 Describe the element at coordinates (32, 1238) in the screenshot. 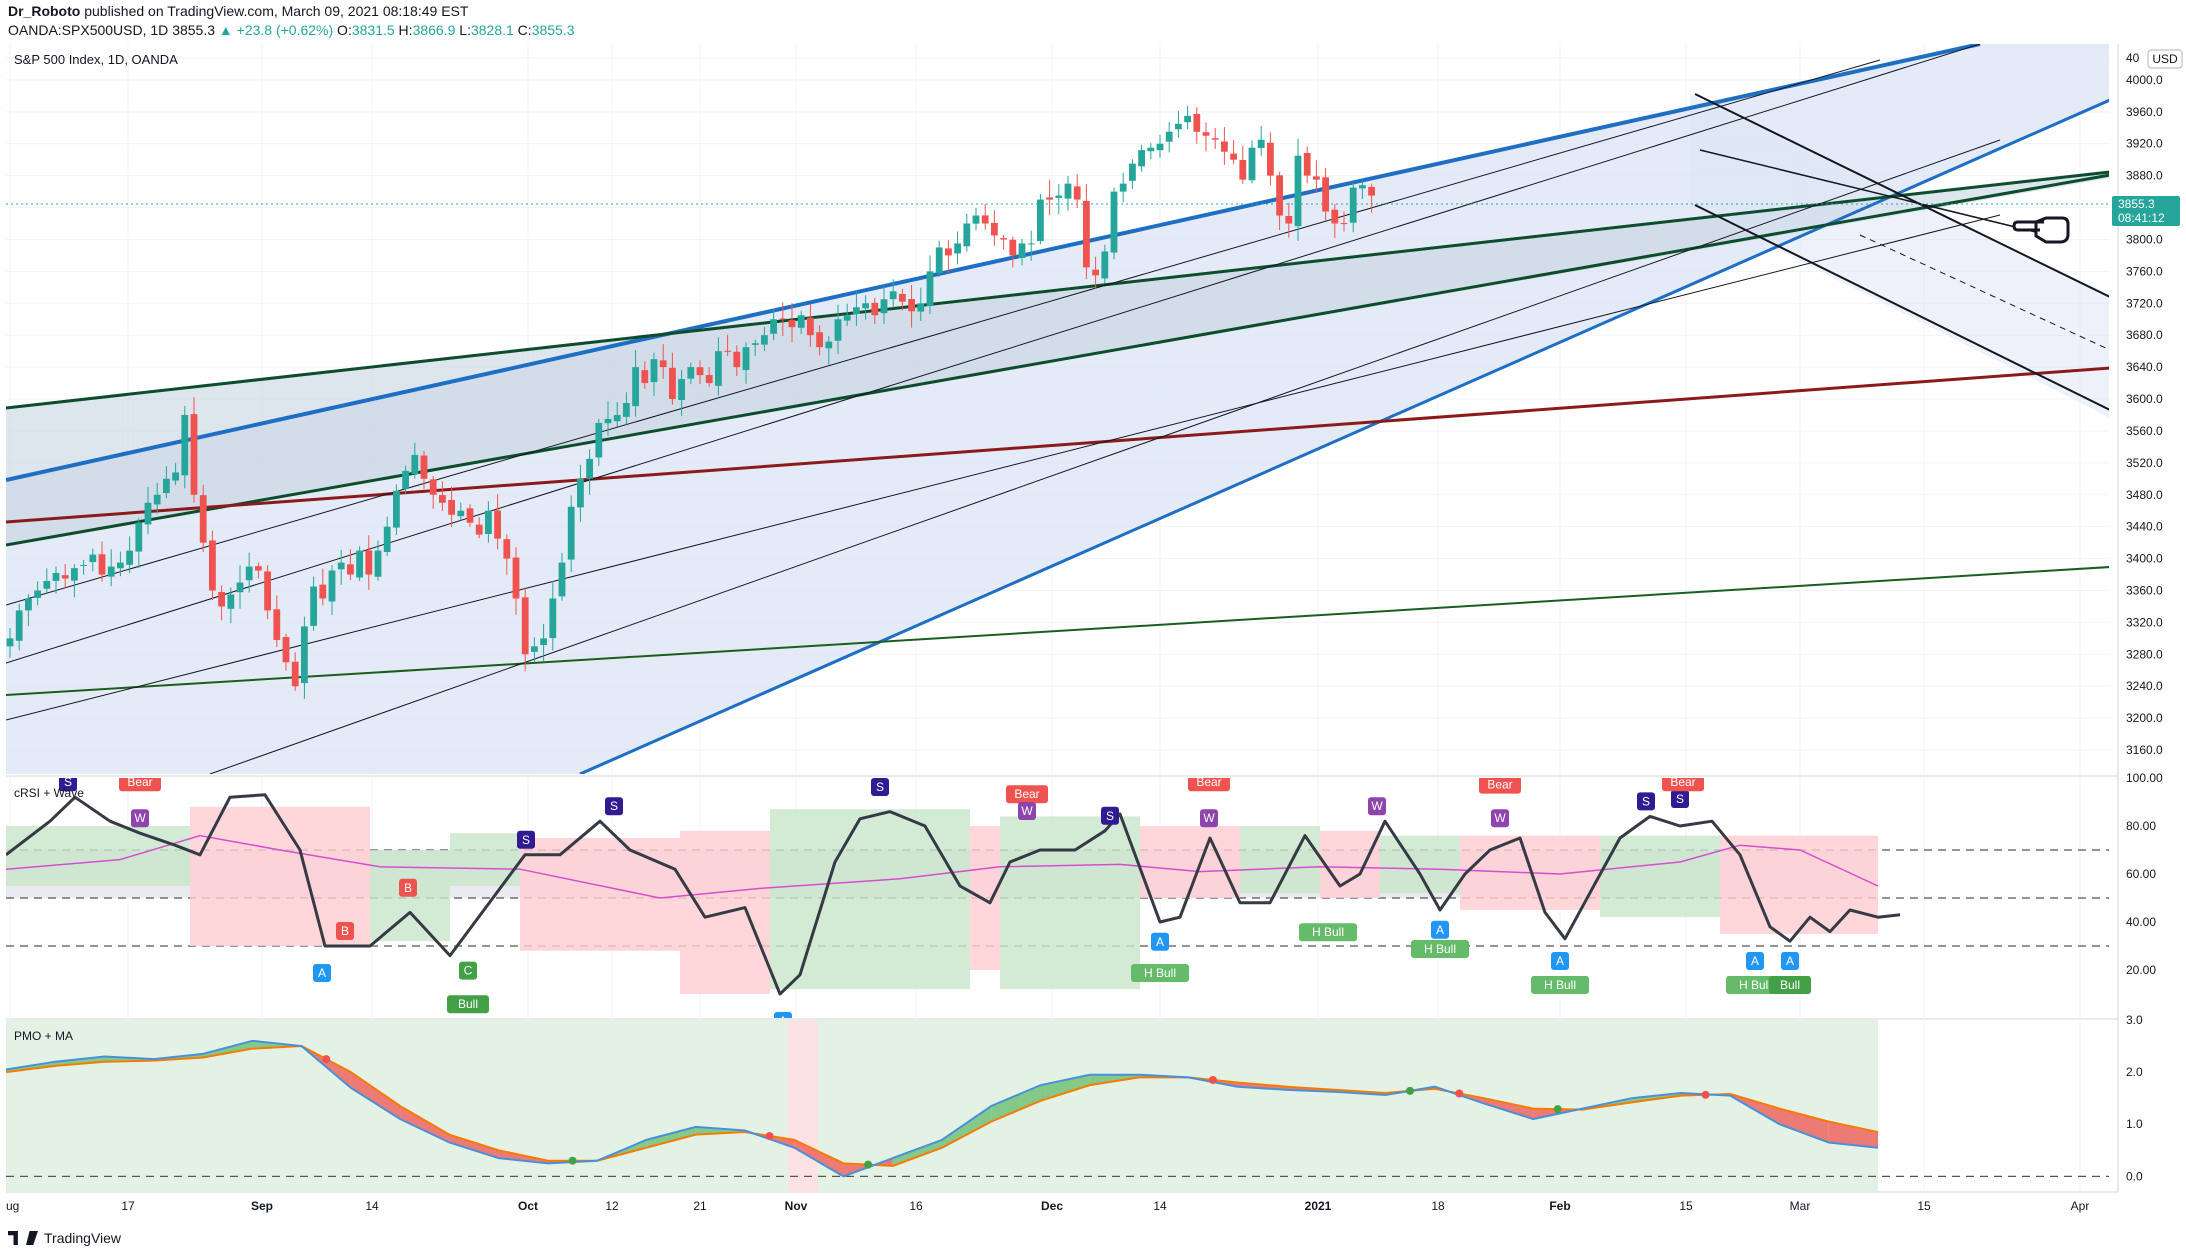

I see `tradingview-logo-icon-part` at that location.